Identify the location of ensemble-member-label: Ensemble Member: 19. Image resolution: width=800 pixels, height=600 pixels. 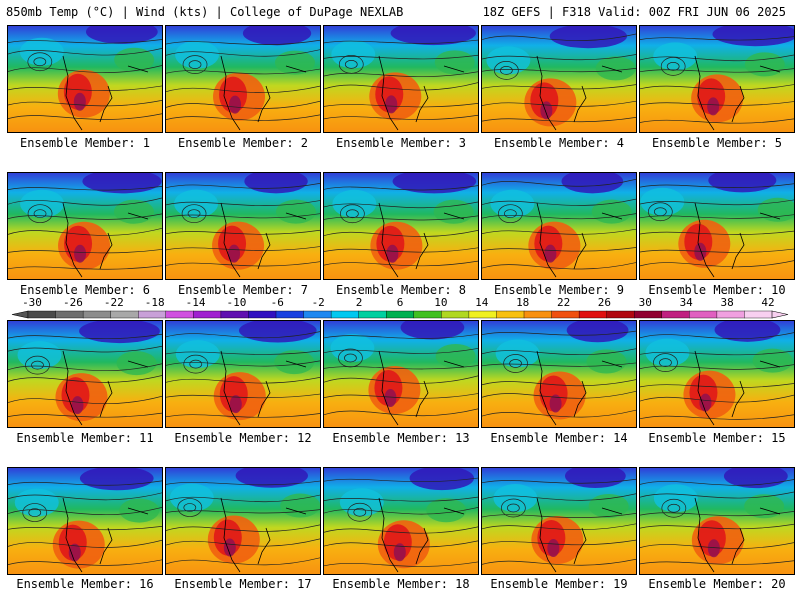
(559, 584).